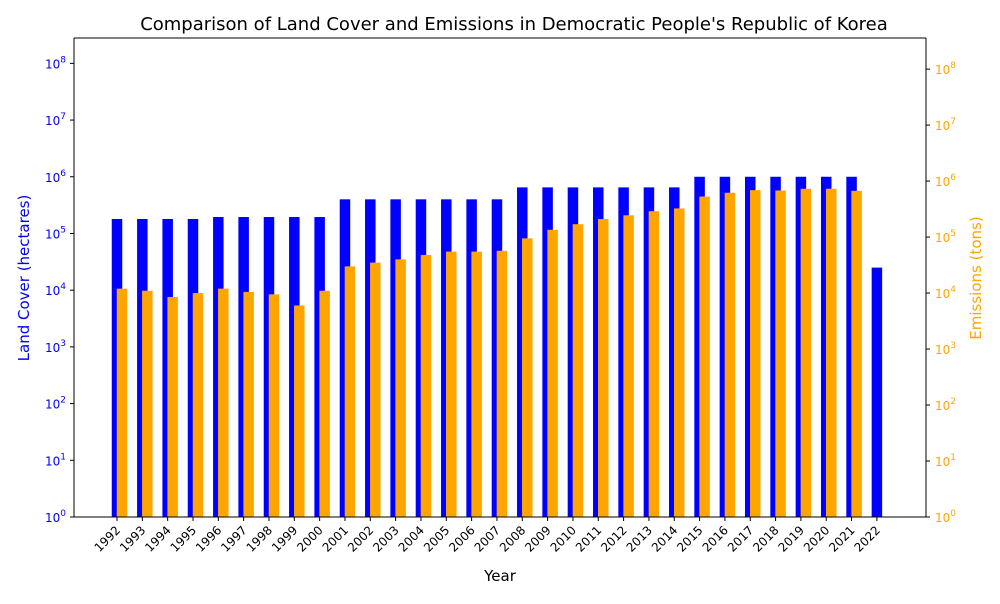 The image size is (1000, 604). I want to click on emissions-bar-2005, so click(451, 384).